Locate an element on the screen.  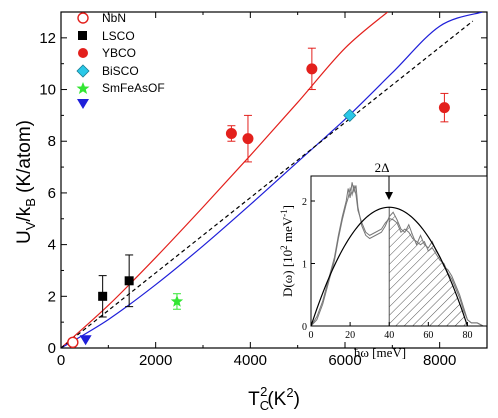
legend-item-bafecoas is located at coordinates (83, 104).